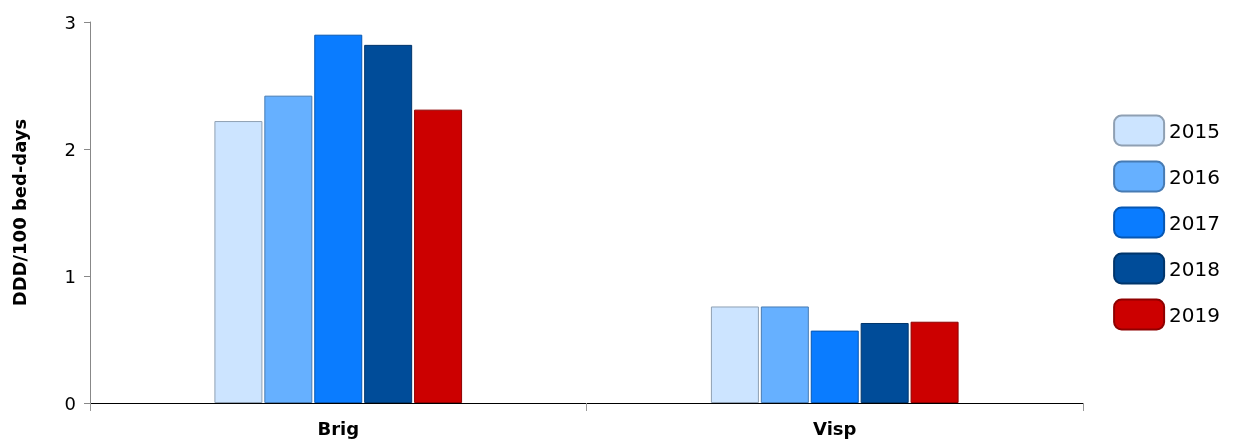 Image resolution: width=1245 pixels, height=445 pixels. Describe the element at coordinates (835, 428) in the screenshot. I see `x-tick-label: Visp` at that location.